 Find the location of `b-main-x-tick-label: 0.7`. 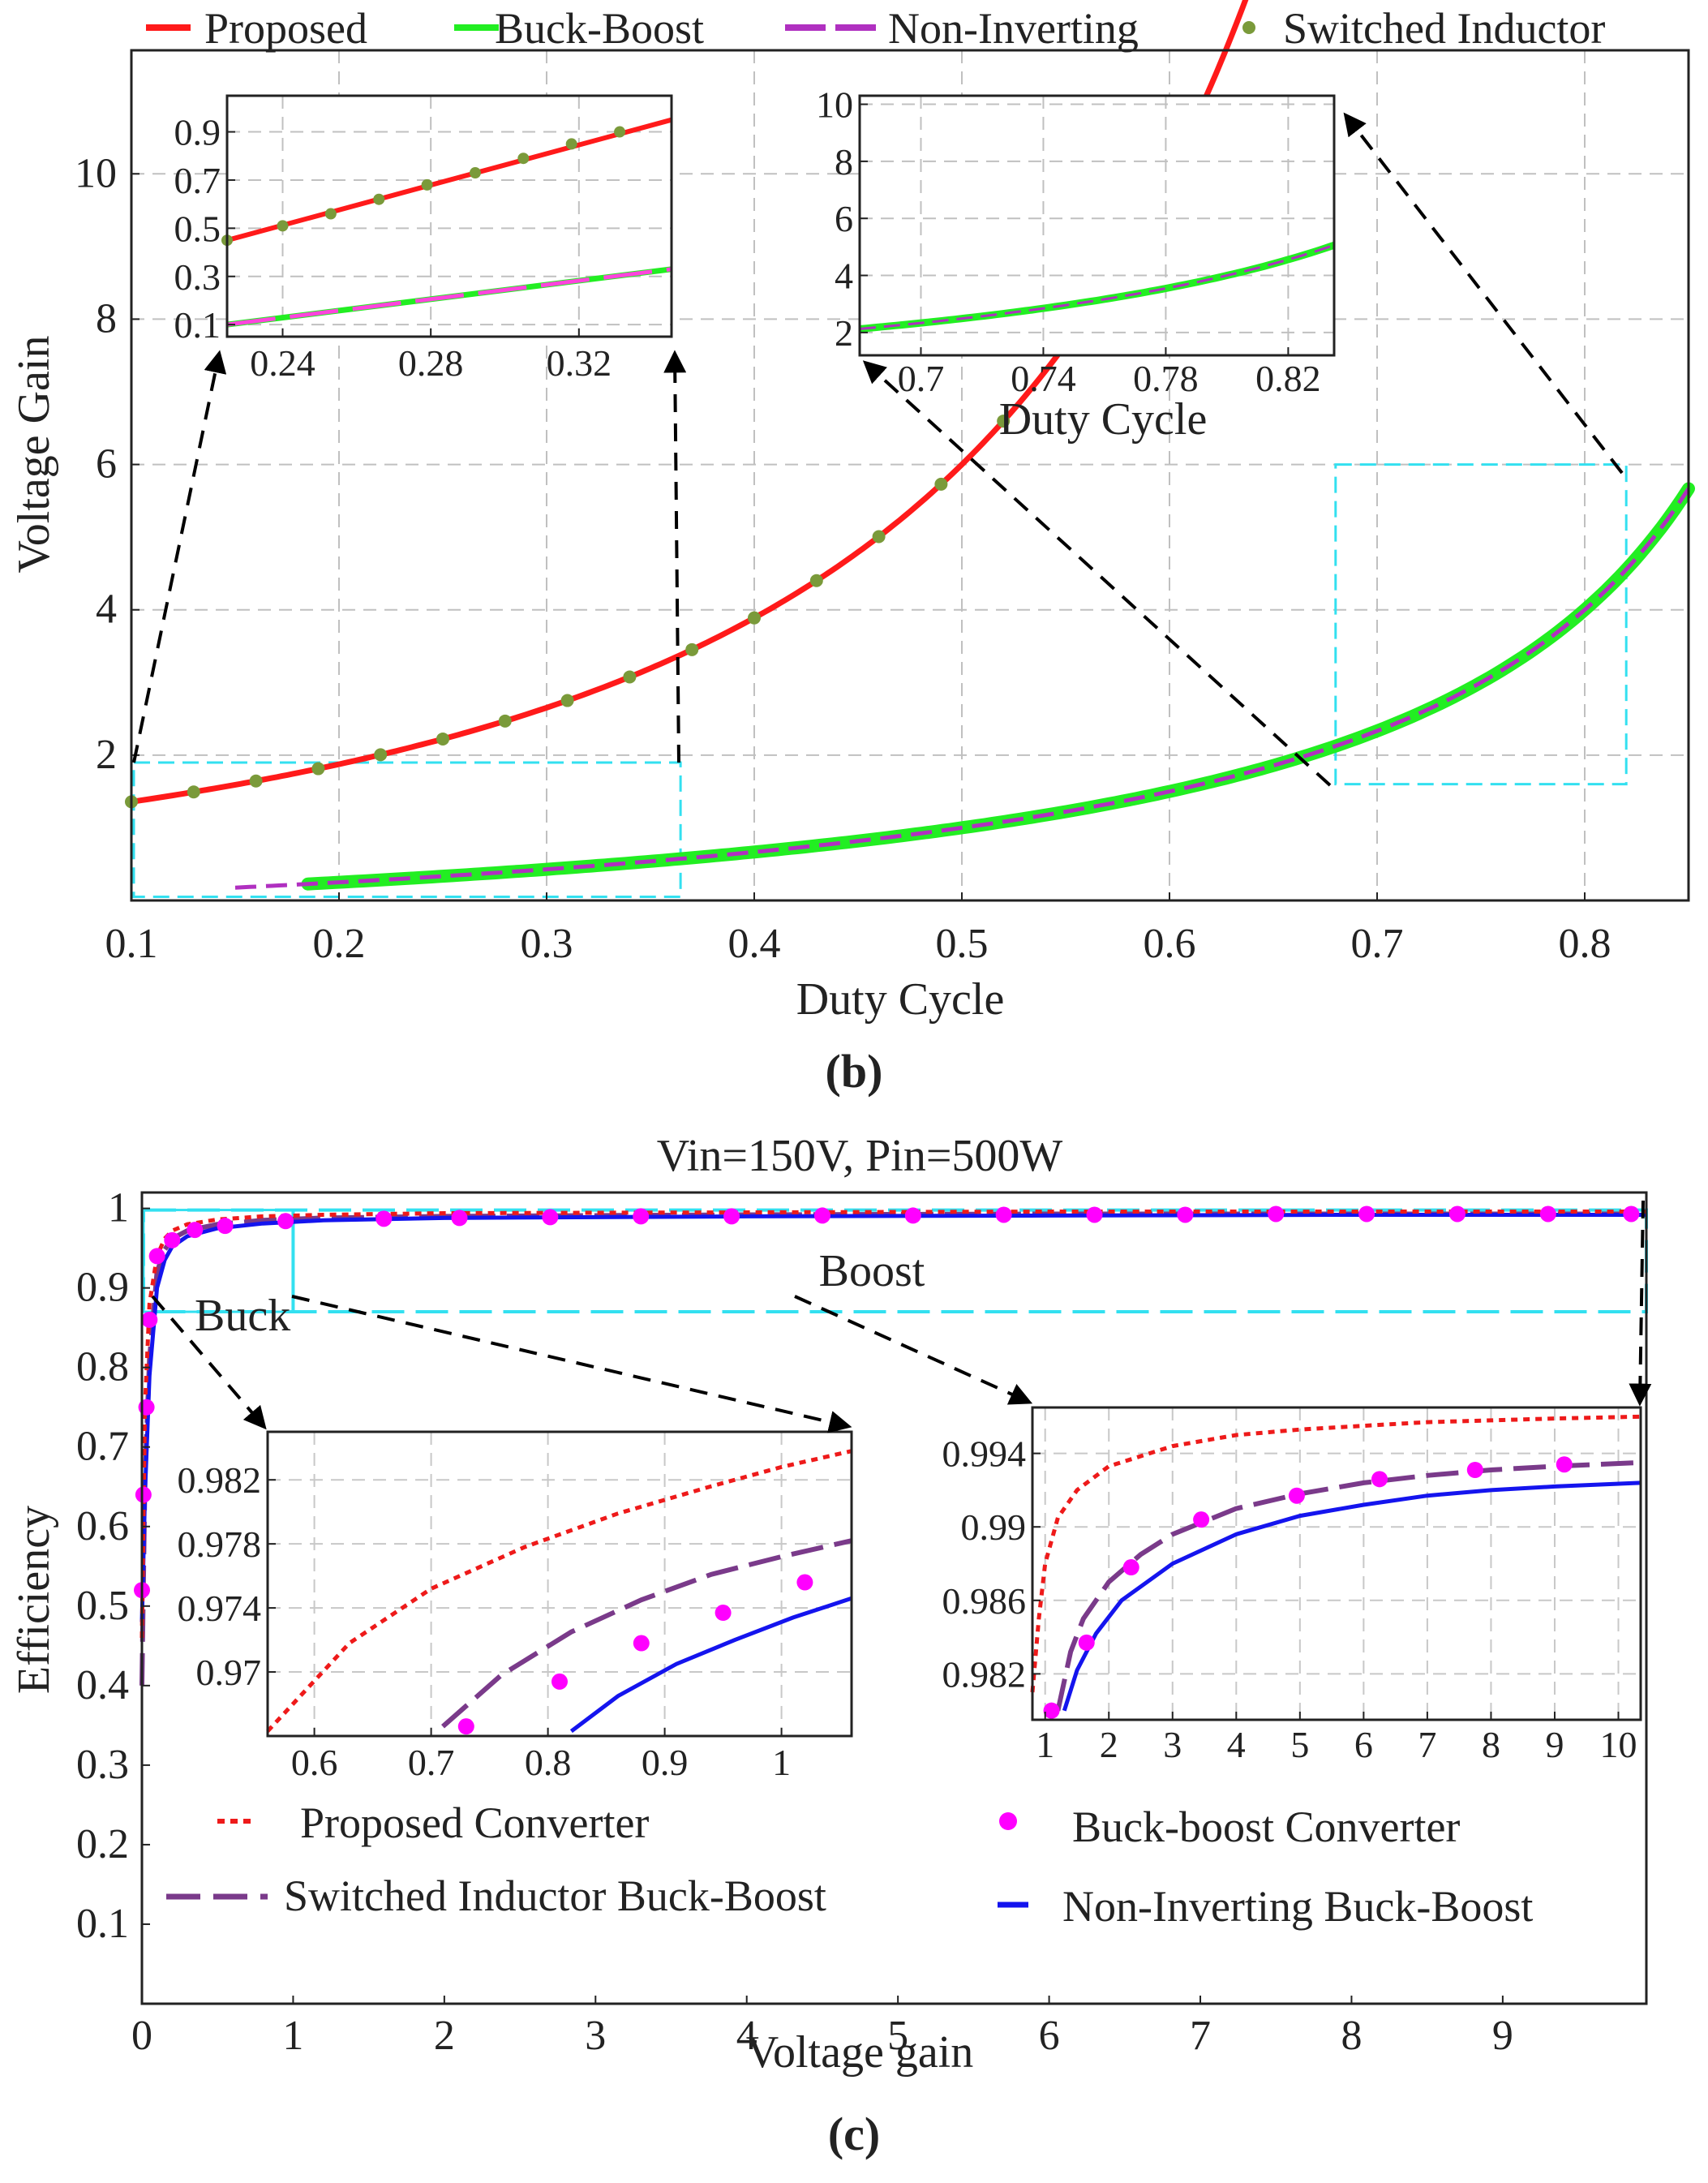

b-main-x-tick-label: 0.7 is located at coordinates (1377, 944).